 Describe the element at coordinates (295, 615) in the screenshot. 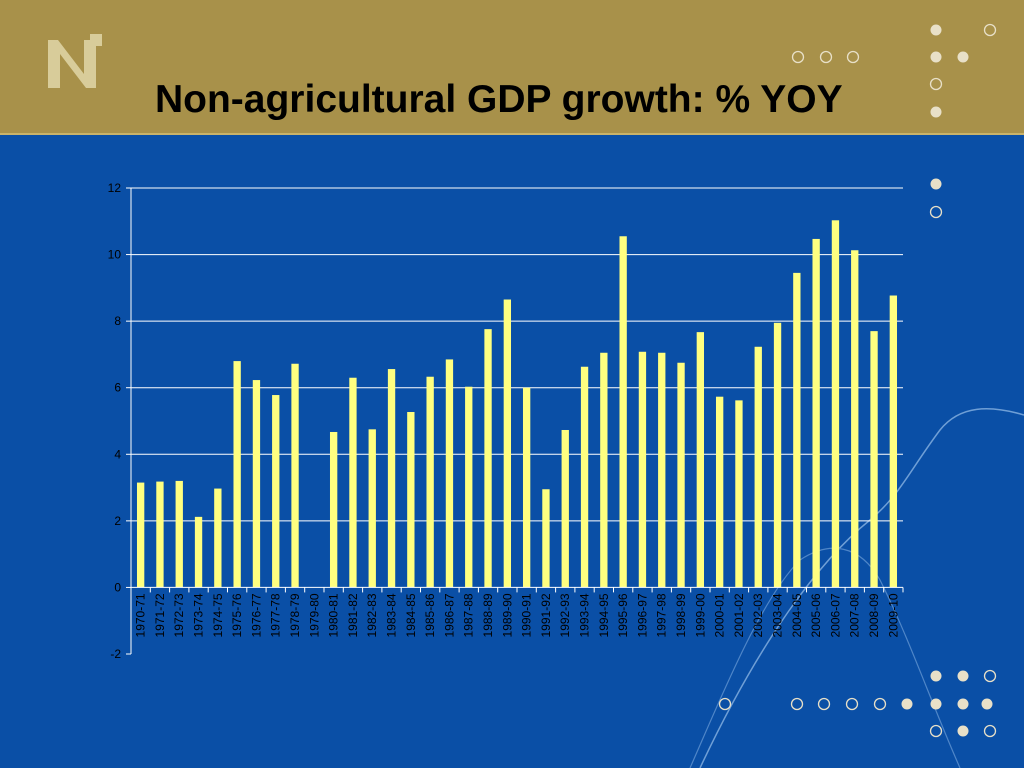

I see `x-tick-label: 1978-79` at that location.